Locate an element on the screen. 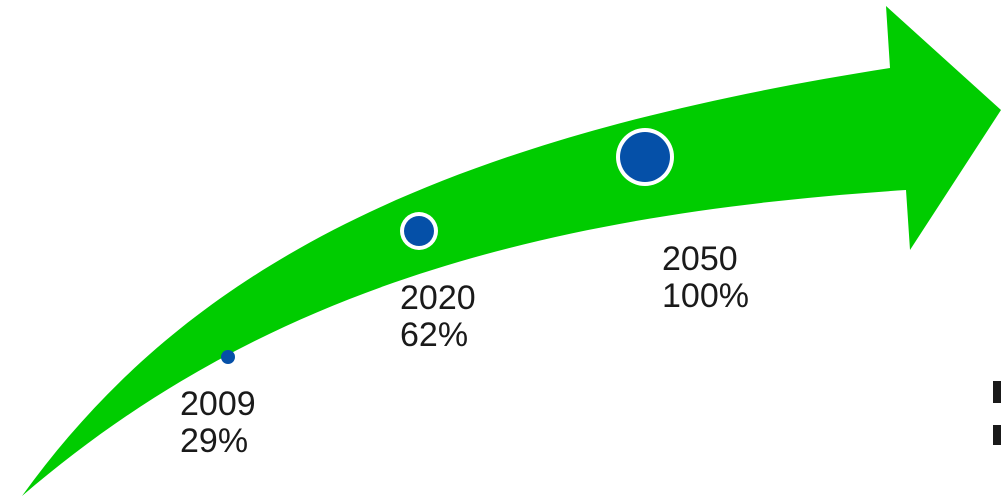  marker-2020-dot is located at coordinates (419, 231).